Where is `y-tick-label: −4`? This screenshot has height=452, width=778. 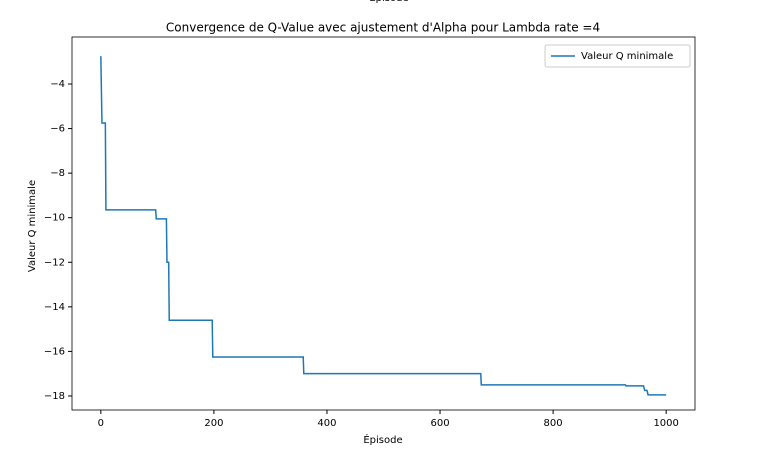
y-tick-label: −4 is located at coordinates (57, 84).